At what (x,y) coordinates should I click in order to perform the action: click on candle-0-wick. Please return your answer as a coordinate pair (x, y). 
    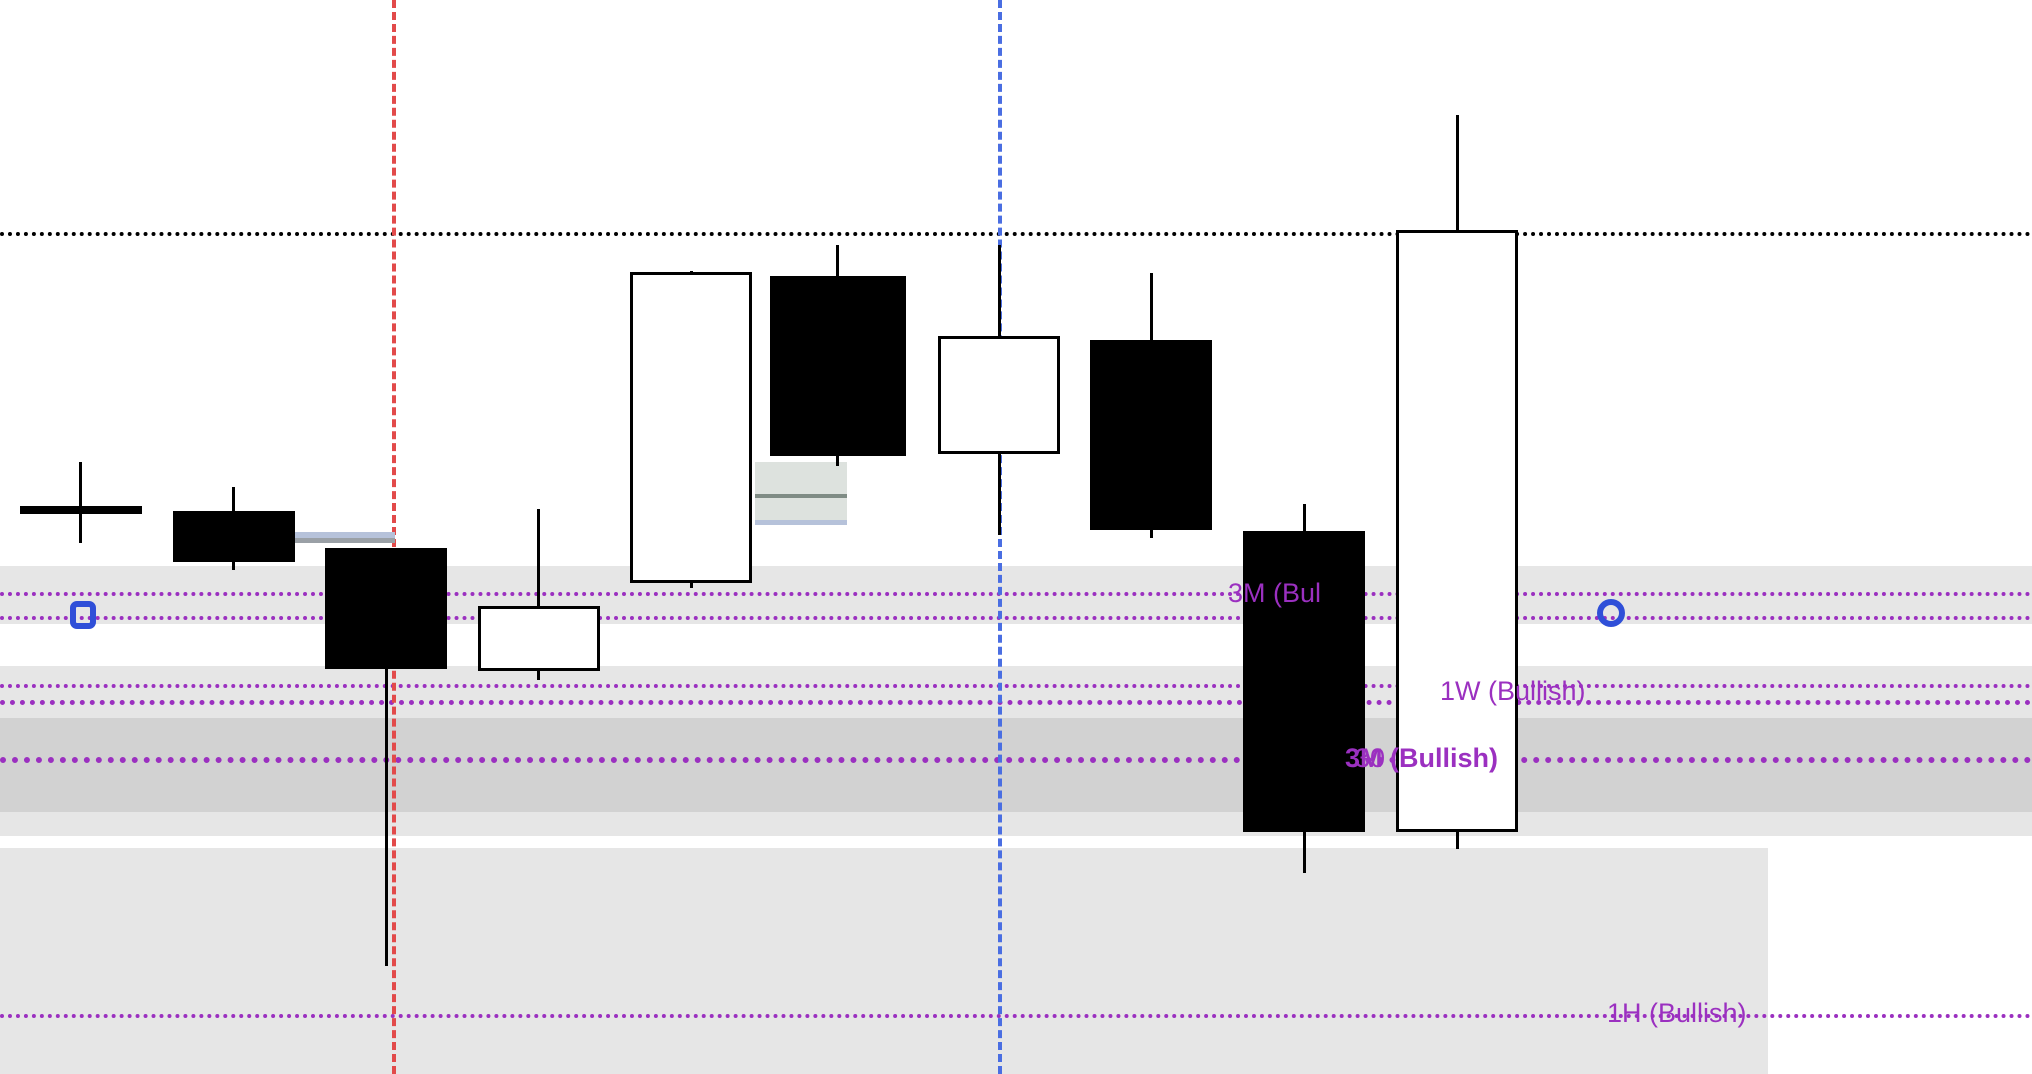
    Looking at the image, I should click on (80, 502).